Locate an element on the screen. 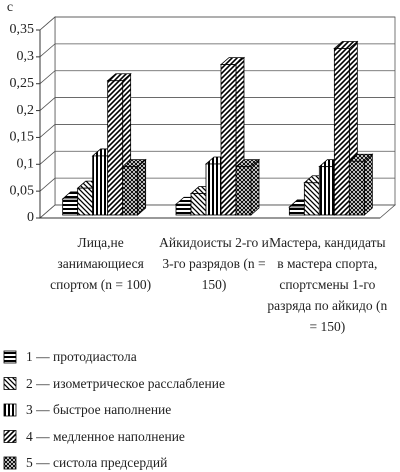  legend-label: 5 — систола предсердий is located at coordinates (97, 462).